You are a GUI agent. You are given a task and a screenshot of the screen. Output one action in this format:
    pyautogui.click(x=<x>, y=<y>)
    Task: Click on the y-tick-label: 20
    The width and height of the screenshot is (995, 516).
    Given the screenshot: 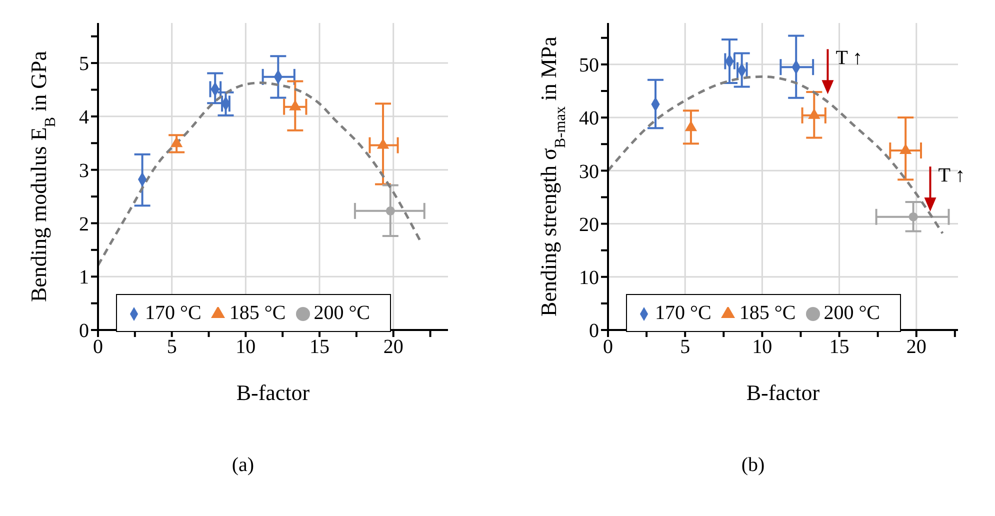 What is the action you would take?
    pyautogui.click(x=589, y=225)
    